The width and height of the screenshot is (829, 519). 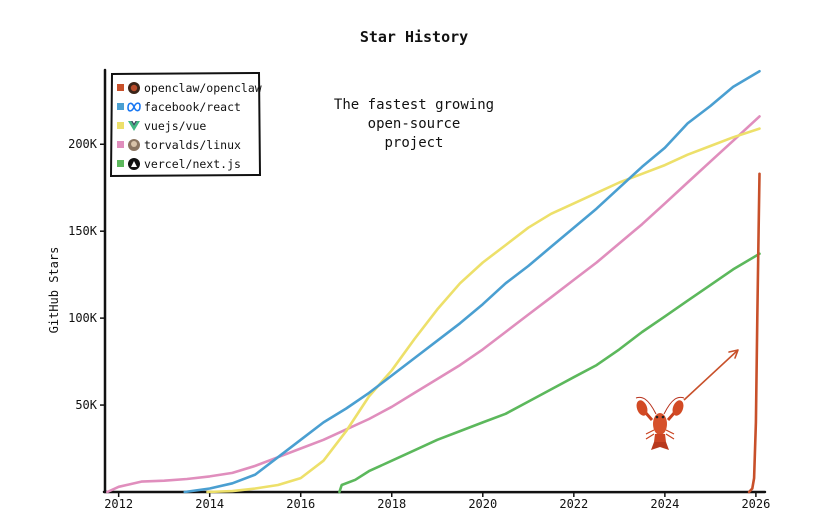 What do you see at coordinates (300, 504) in the screenshot?
I see `x-tick-label: 2016` at bounding box center [300, 504].